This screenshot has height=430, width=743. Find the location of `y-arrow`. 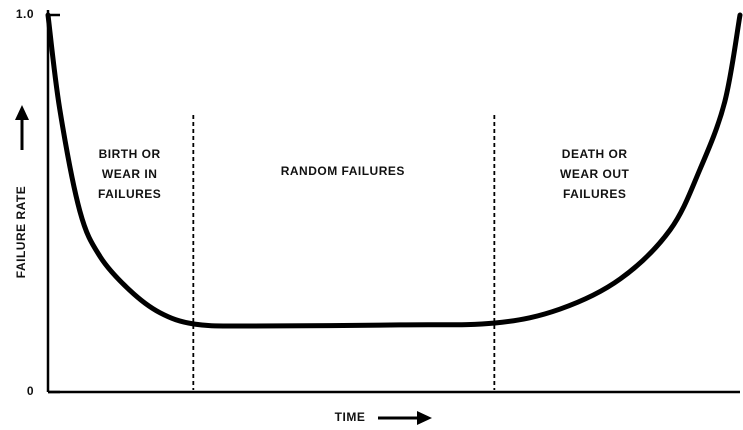

y-arrow is located at coordinates (22, 127).